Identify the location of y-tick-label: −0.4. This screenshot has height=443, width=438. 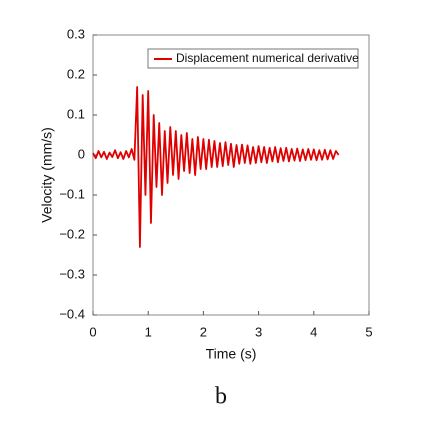
(72, 313).